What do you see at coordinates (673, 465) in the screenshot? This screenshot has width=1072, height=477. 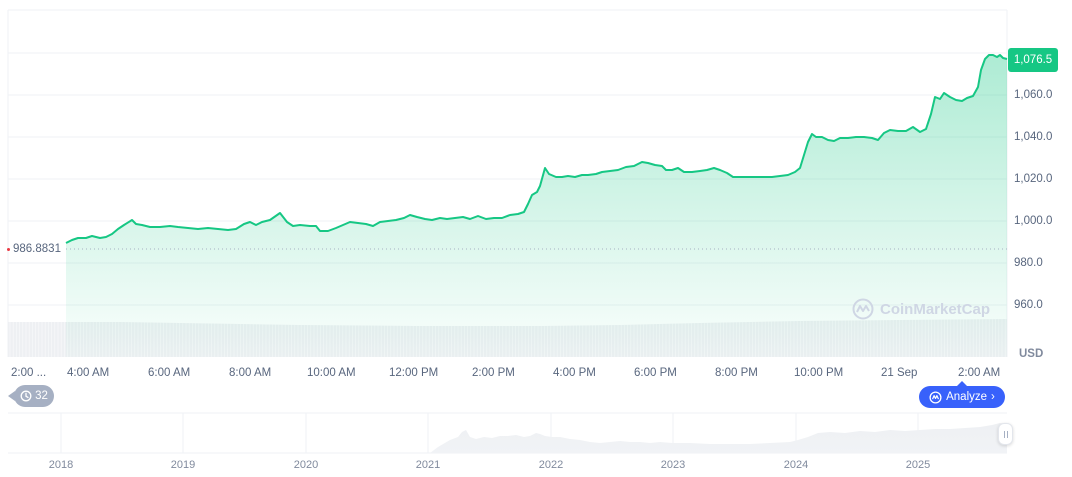 I see `navigator-year-label: 2023` at bounding box center [673, 465].